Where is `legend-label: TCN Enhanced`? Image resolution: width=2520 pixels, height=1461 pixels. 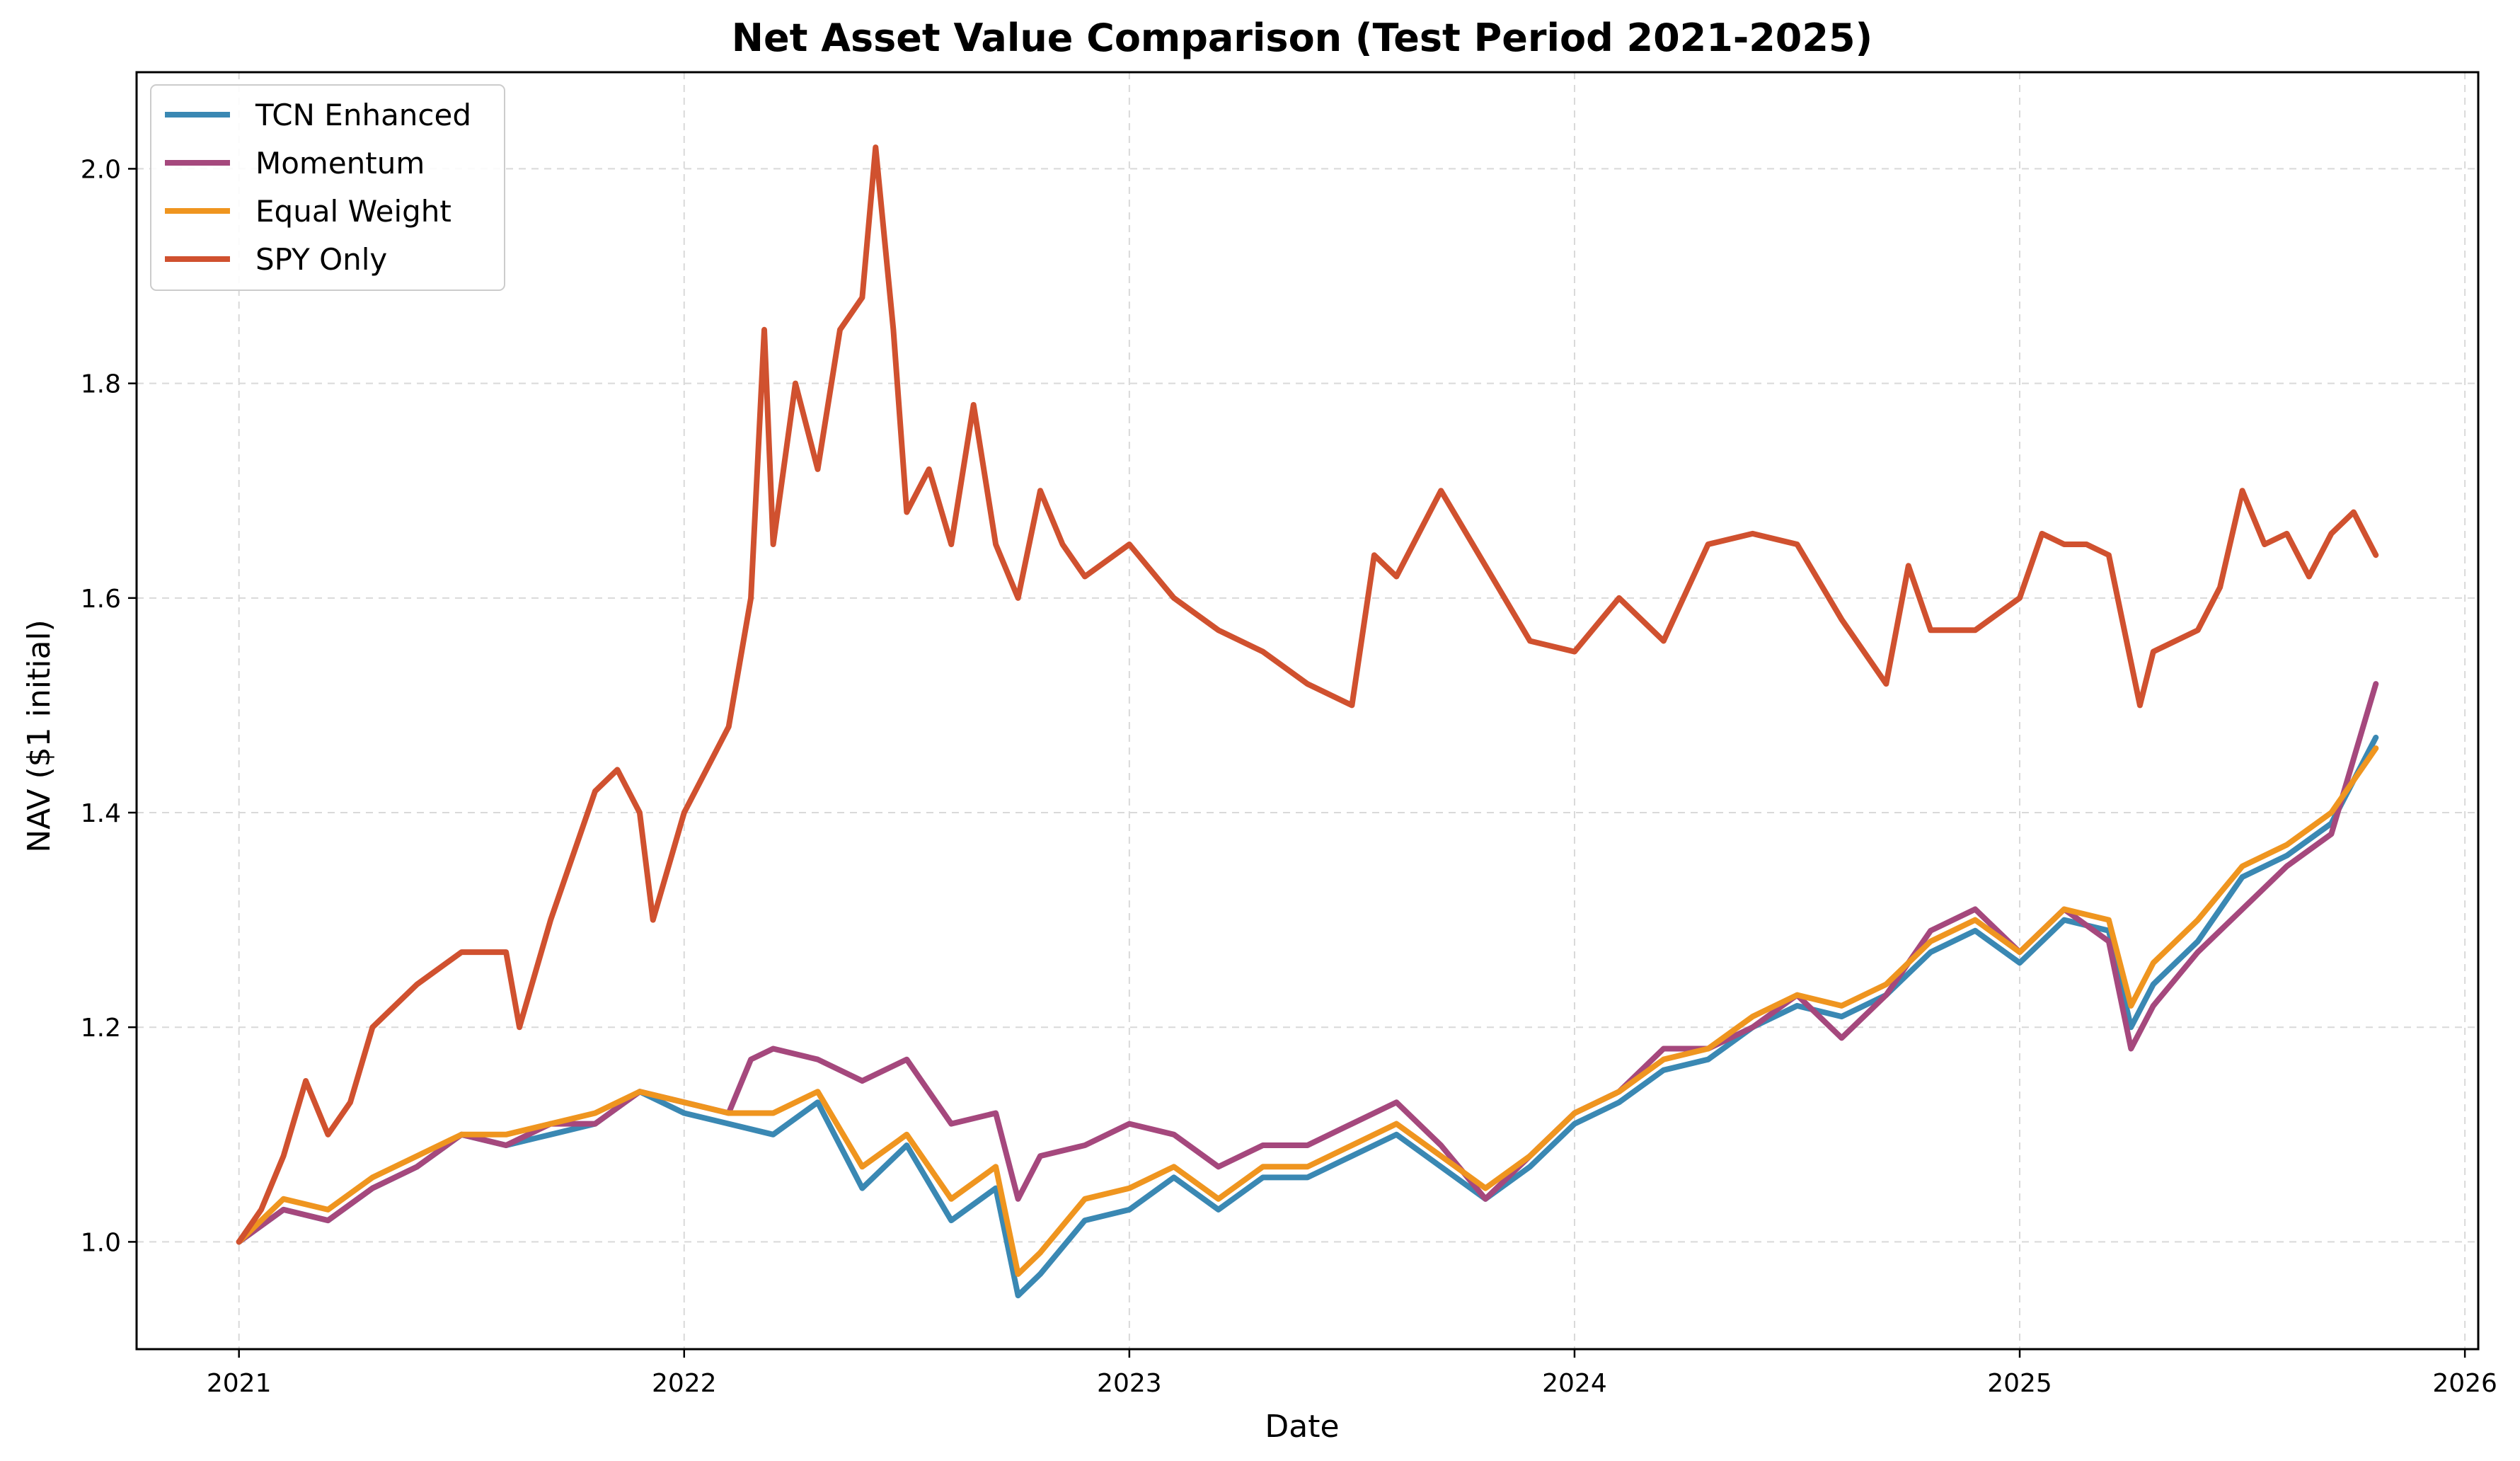 legend-label: TCN Enhanced is located at coordinates (363, 115).